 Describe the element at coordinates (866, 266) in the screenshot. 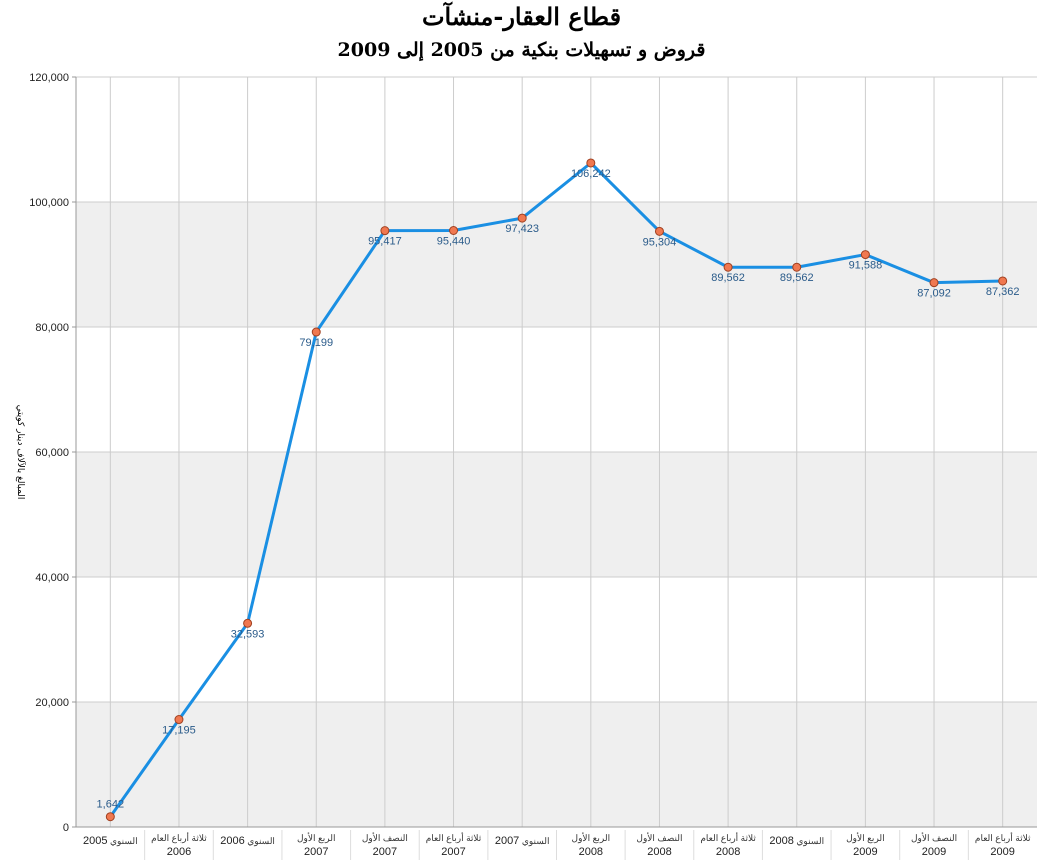

I see `data-label: 91,588` at that location.